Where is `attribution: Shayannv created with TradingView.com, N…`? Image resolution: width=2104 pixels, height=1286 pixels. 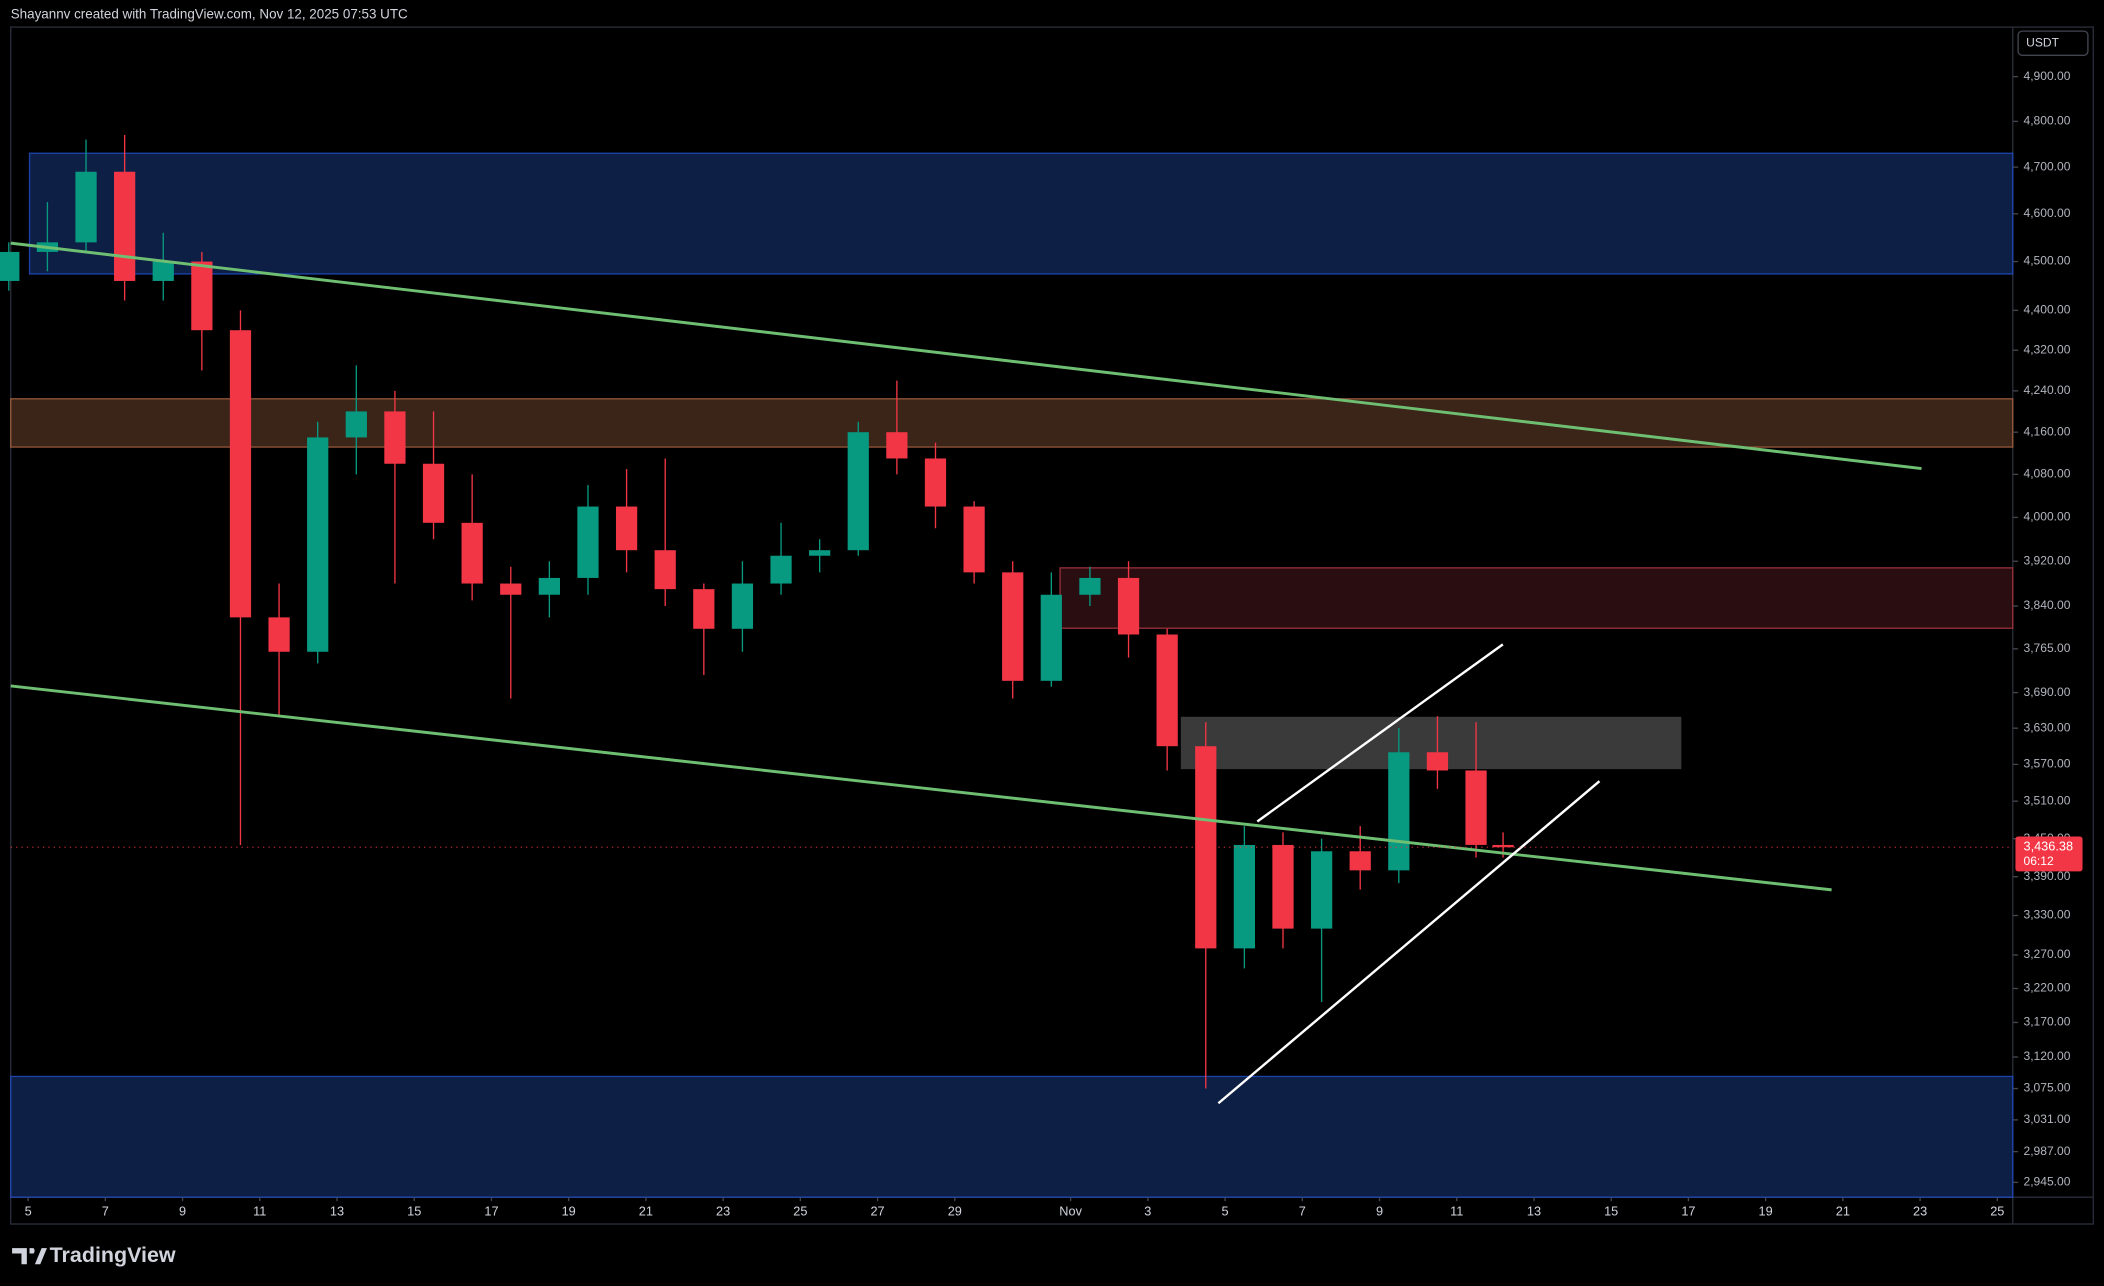
attribution: Shayannv created with TradingView.com, N… is located at coordinates (209, 14).